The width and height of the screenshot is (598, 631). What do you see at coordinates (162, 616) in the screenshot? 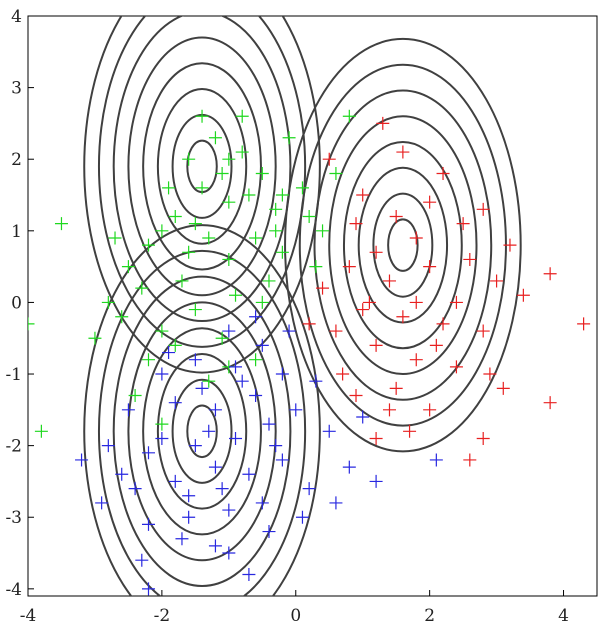
I see `x-tick-label: -2` at bounding box center [162, 616].